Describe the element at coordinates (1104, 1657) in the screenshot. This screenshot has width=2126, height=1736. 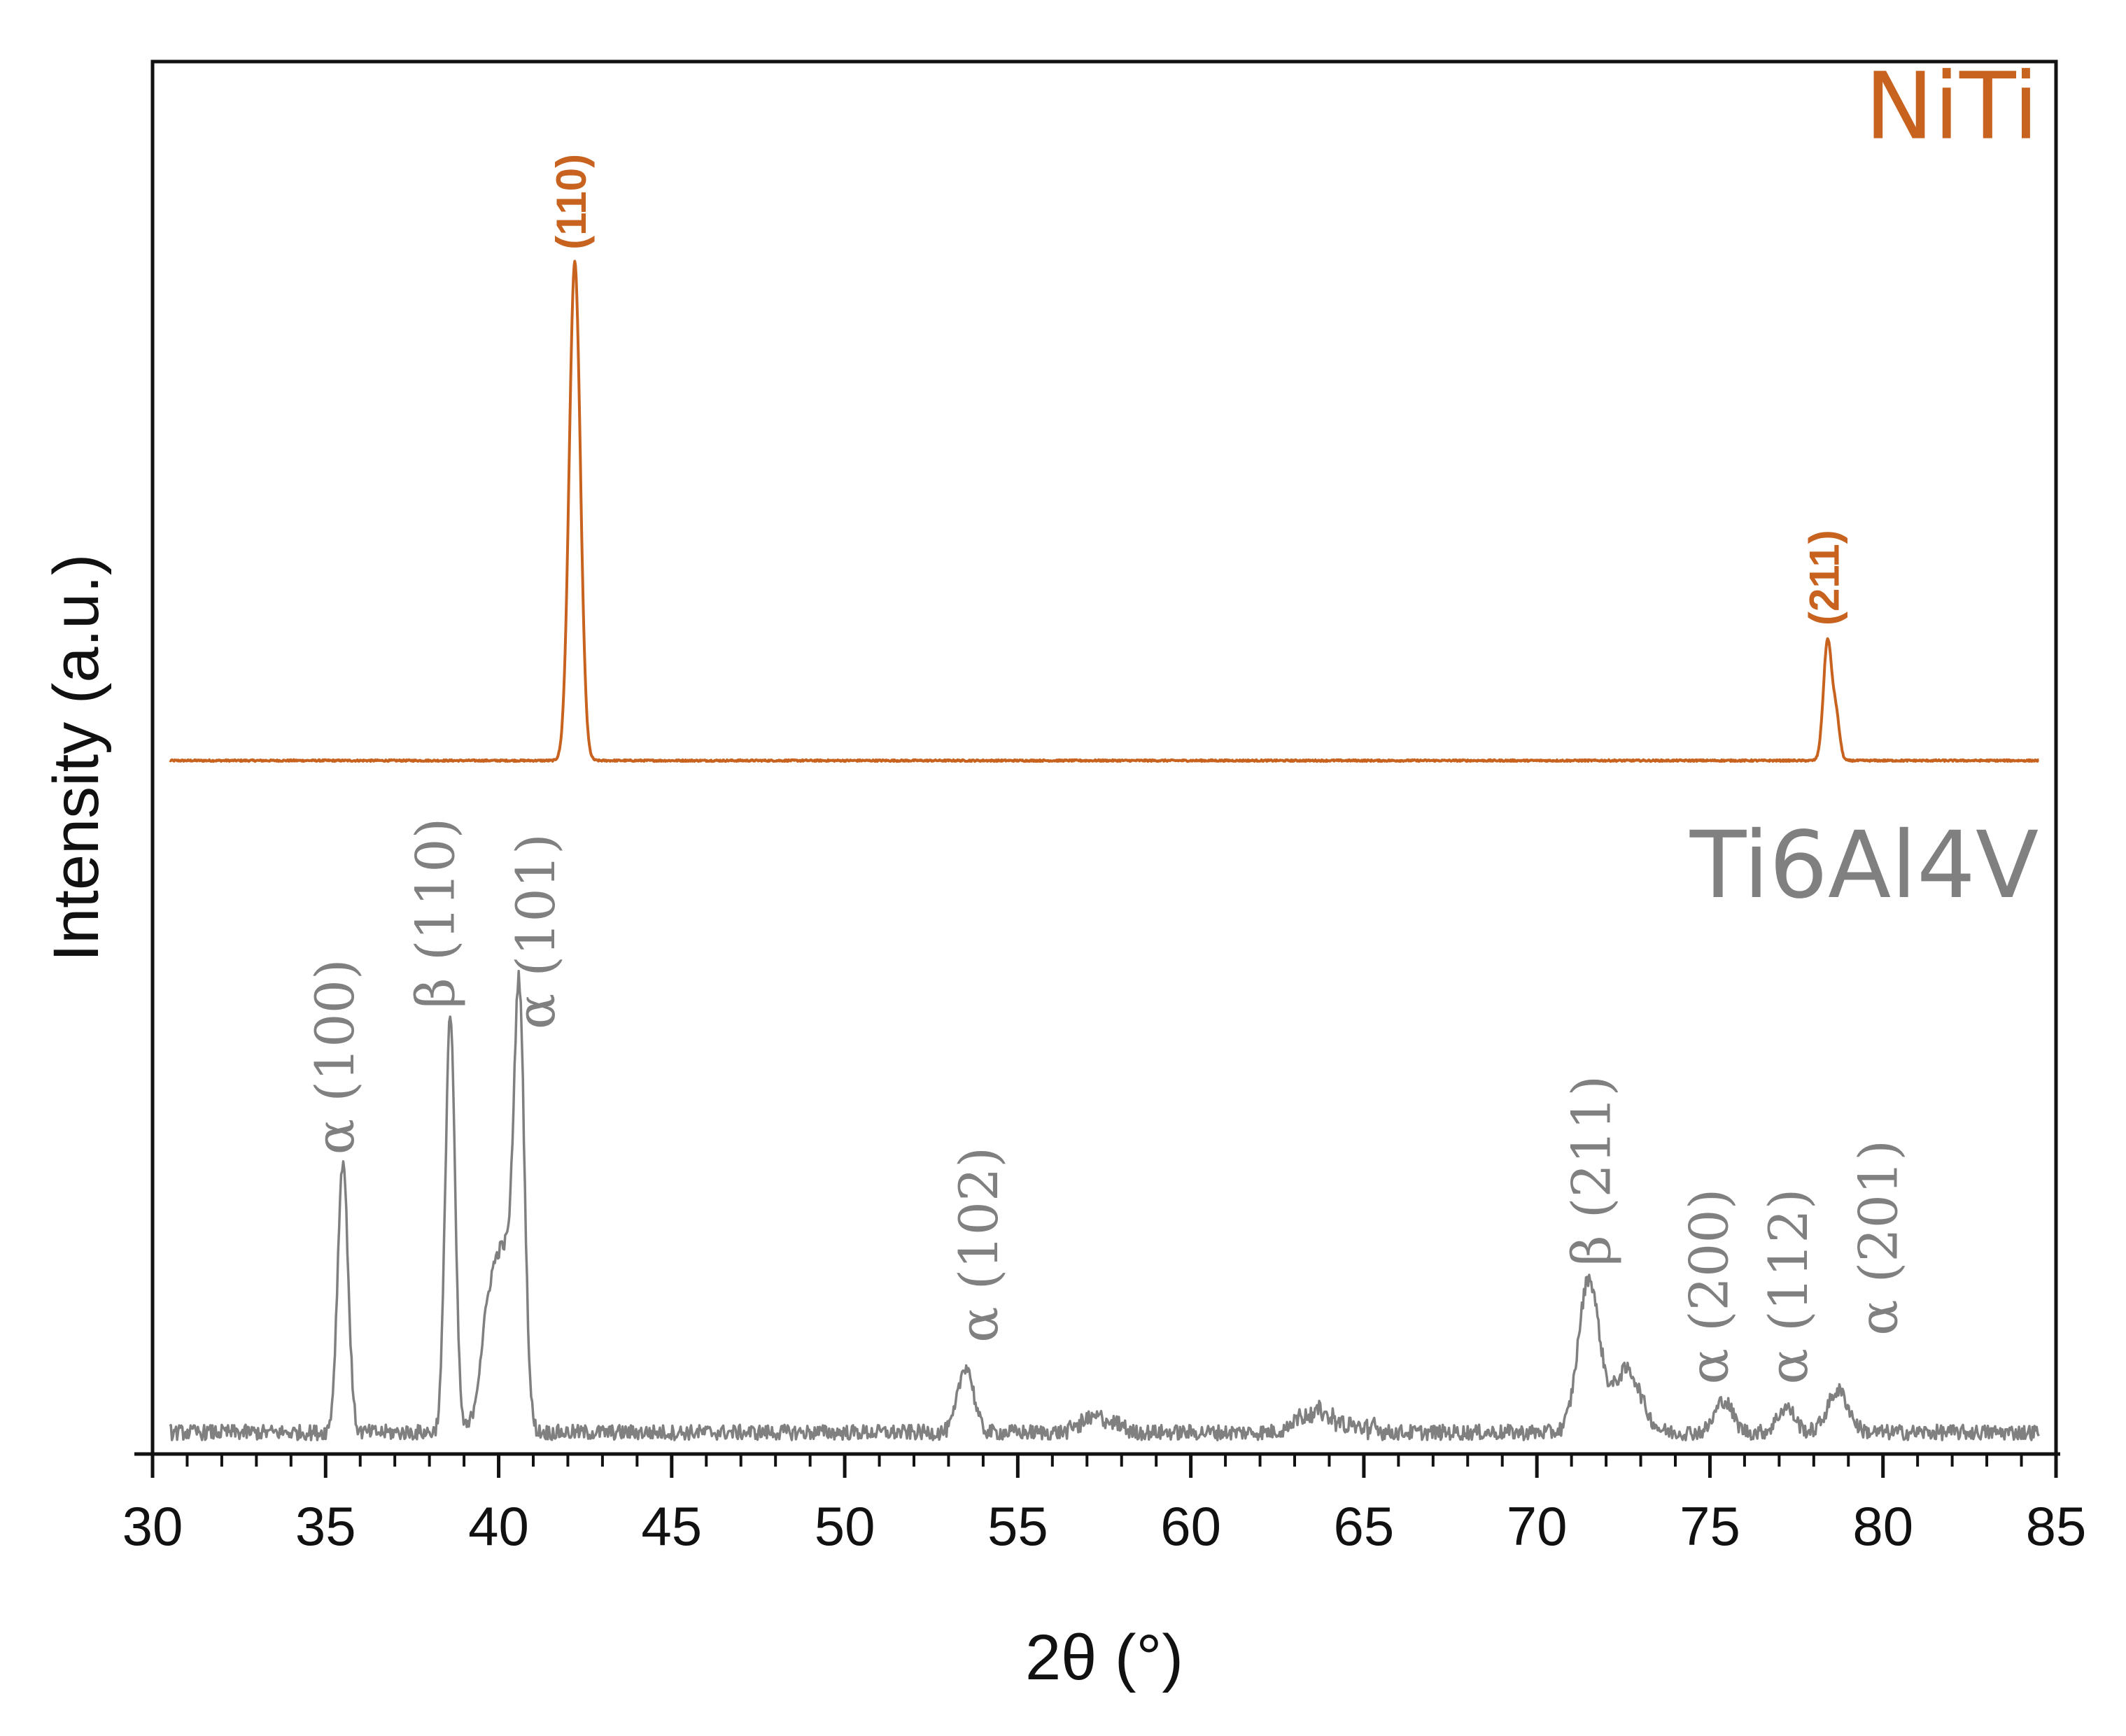
I see `x-axis-title: 2θ (°)` at that location.